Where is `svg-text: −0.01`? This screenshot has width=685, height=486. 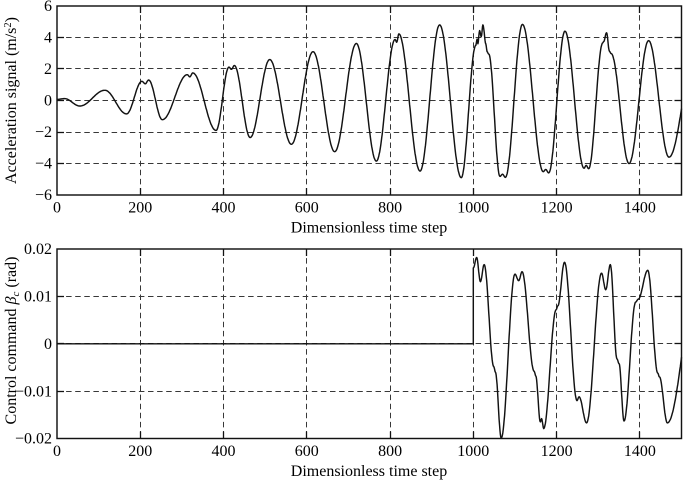
svg-text: −0.01 is located at coordinates (33, 391).